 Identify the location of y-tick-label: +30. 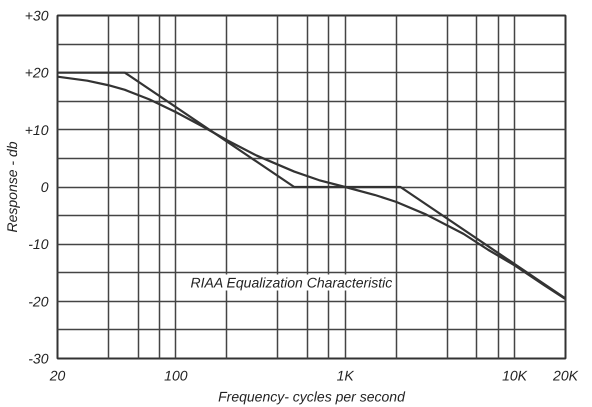
(36, 16).